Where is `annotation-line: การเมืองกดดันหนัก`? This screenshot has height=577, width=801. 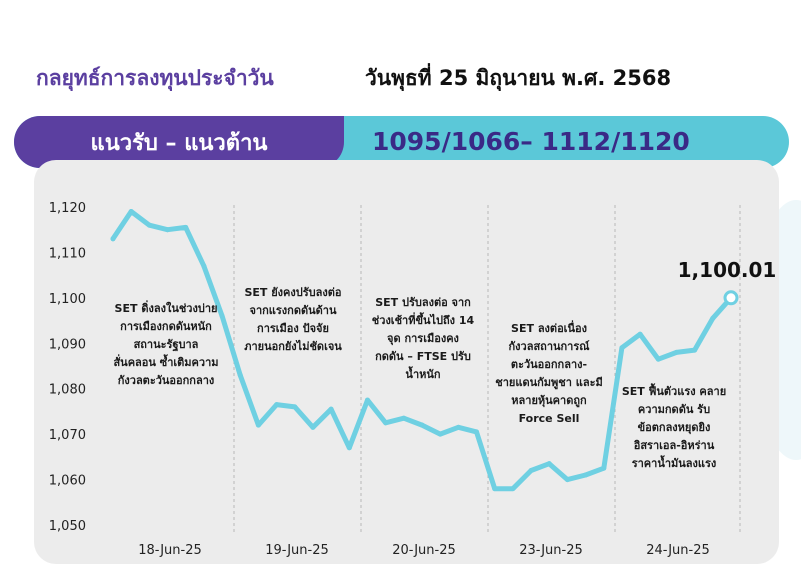 annotation-line: การเมืองกดดันหนัก is located at coordinates (166, 326).